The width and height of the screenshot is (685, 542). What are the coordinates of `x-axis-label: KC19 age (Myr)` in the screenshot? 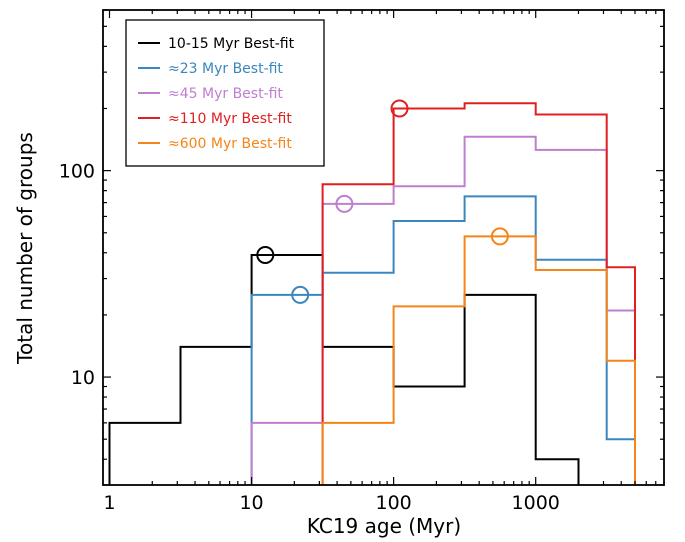 It's located at (384, 526).